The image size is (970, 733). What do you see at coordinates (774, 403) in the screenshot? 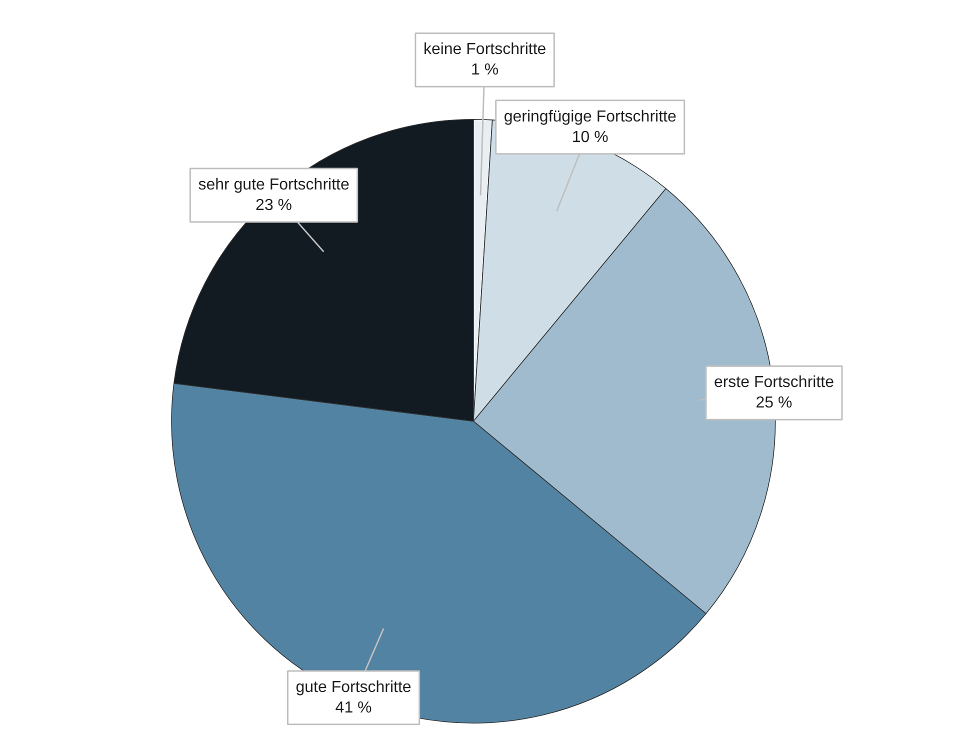
I see `data-label: 25 %` at bounding box center [774, 403].